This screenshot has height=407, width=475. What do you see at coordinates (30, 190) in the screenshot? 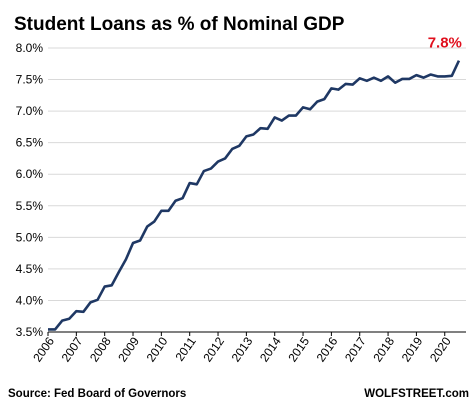
I see `y-axis-ticks: 8.0% 7.5% 7.0% 6.5% 6.0% 5.5% 5.0% 4.5% 4.0% 3.5%` at bounding box center [30, 190].